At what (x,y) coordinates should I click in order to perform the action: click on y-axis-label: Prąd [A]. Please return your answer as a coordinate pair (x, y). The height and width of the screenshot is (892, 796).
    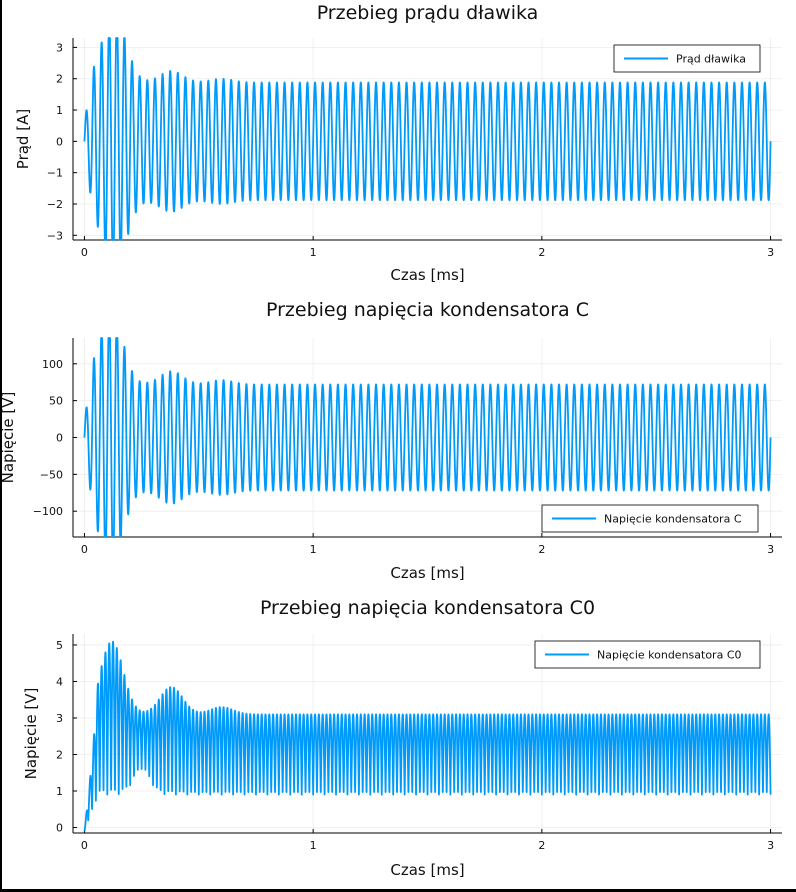
    Looking at the image, I should click on (23, 139).